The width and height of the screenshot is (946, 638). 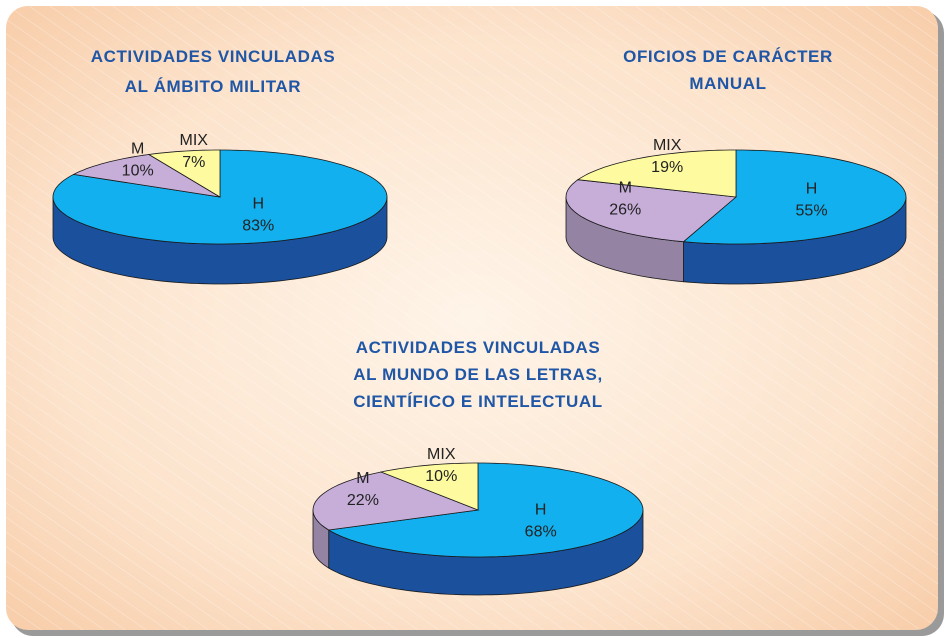 What do you see at coordinates (478, 374) in the screenshot?
I see `chart-title: AL MUNDO DE LAS LETRAS,` at bounding box center [478, 374].